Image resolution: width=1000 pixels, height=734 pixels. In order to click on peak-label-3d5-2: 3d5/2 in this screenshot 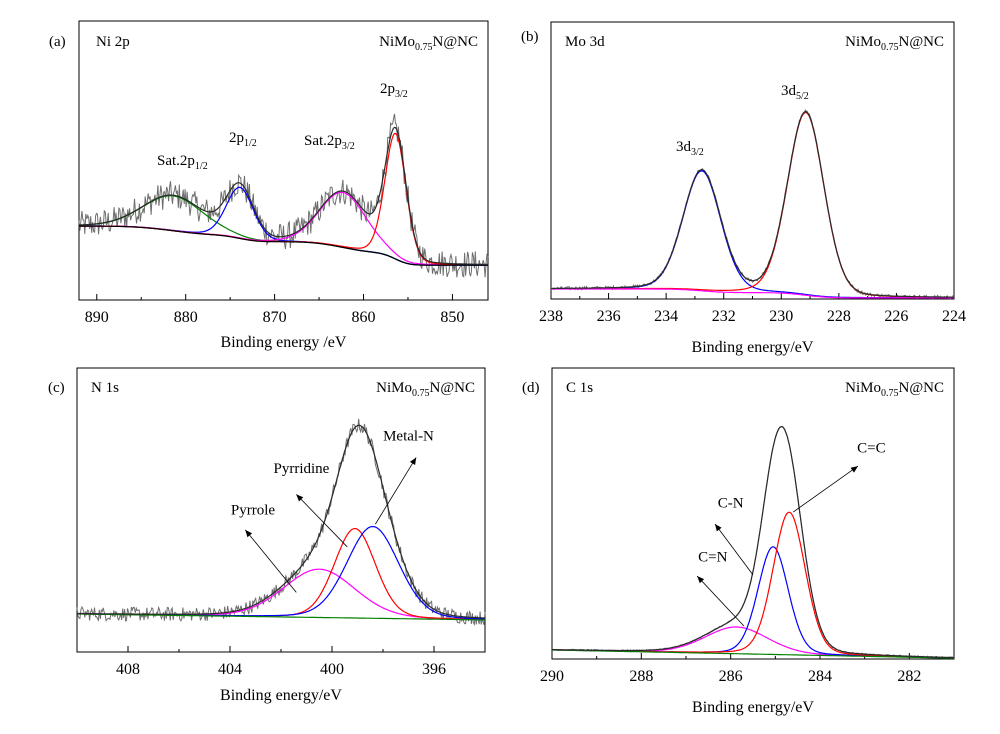, I will do `click(795, 92)`.